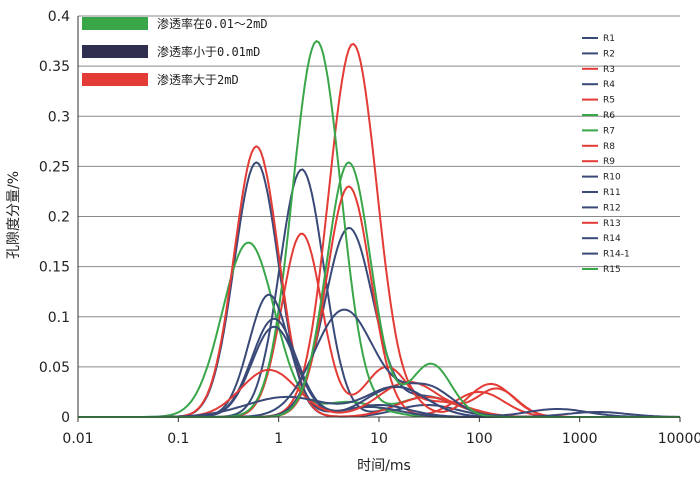 Image resolution: width=700 pixels, height=477 pixels. Describe the element at coordinates (54, 368) in the screenshot. I see `y-tick-label: 0.05` at that location.